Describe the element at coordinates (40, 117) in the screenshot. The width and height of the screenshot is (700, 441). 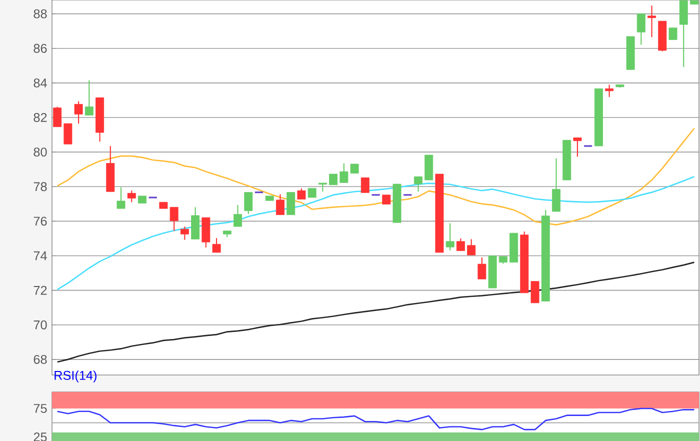
I see `y-tick-label: 82` at that location.